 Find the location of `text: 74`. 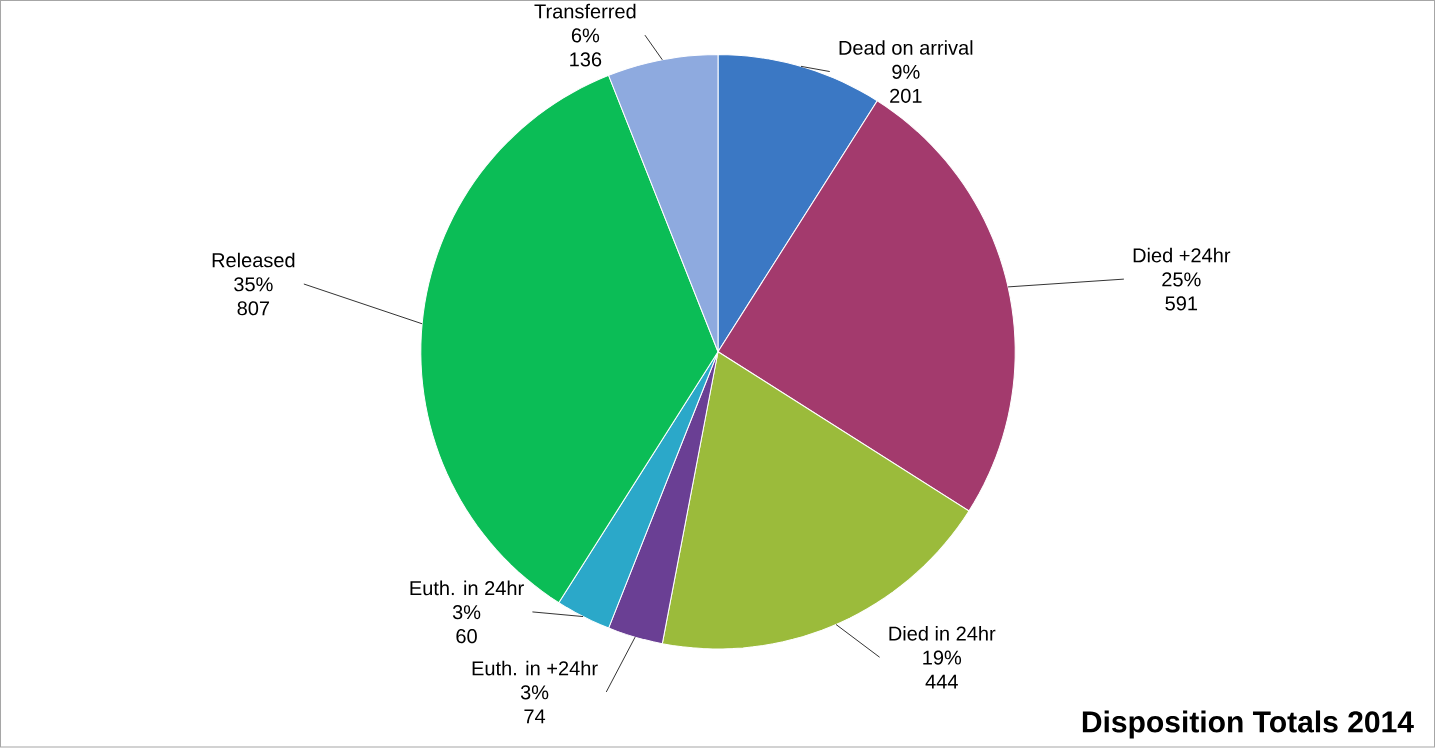

text: 74 is located at coordinates (535, 716).